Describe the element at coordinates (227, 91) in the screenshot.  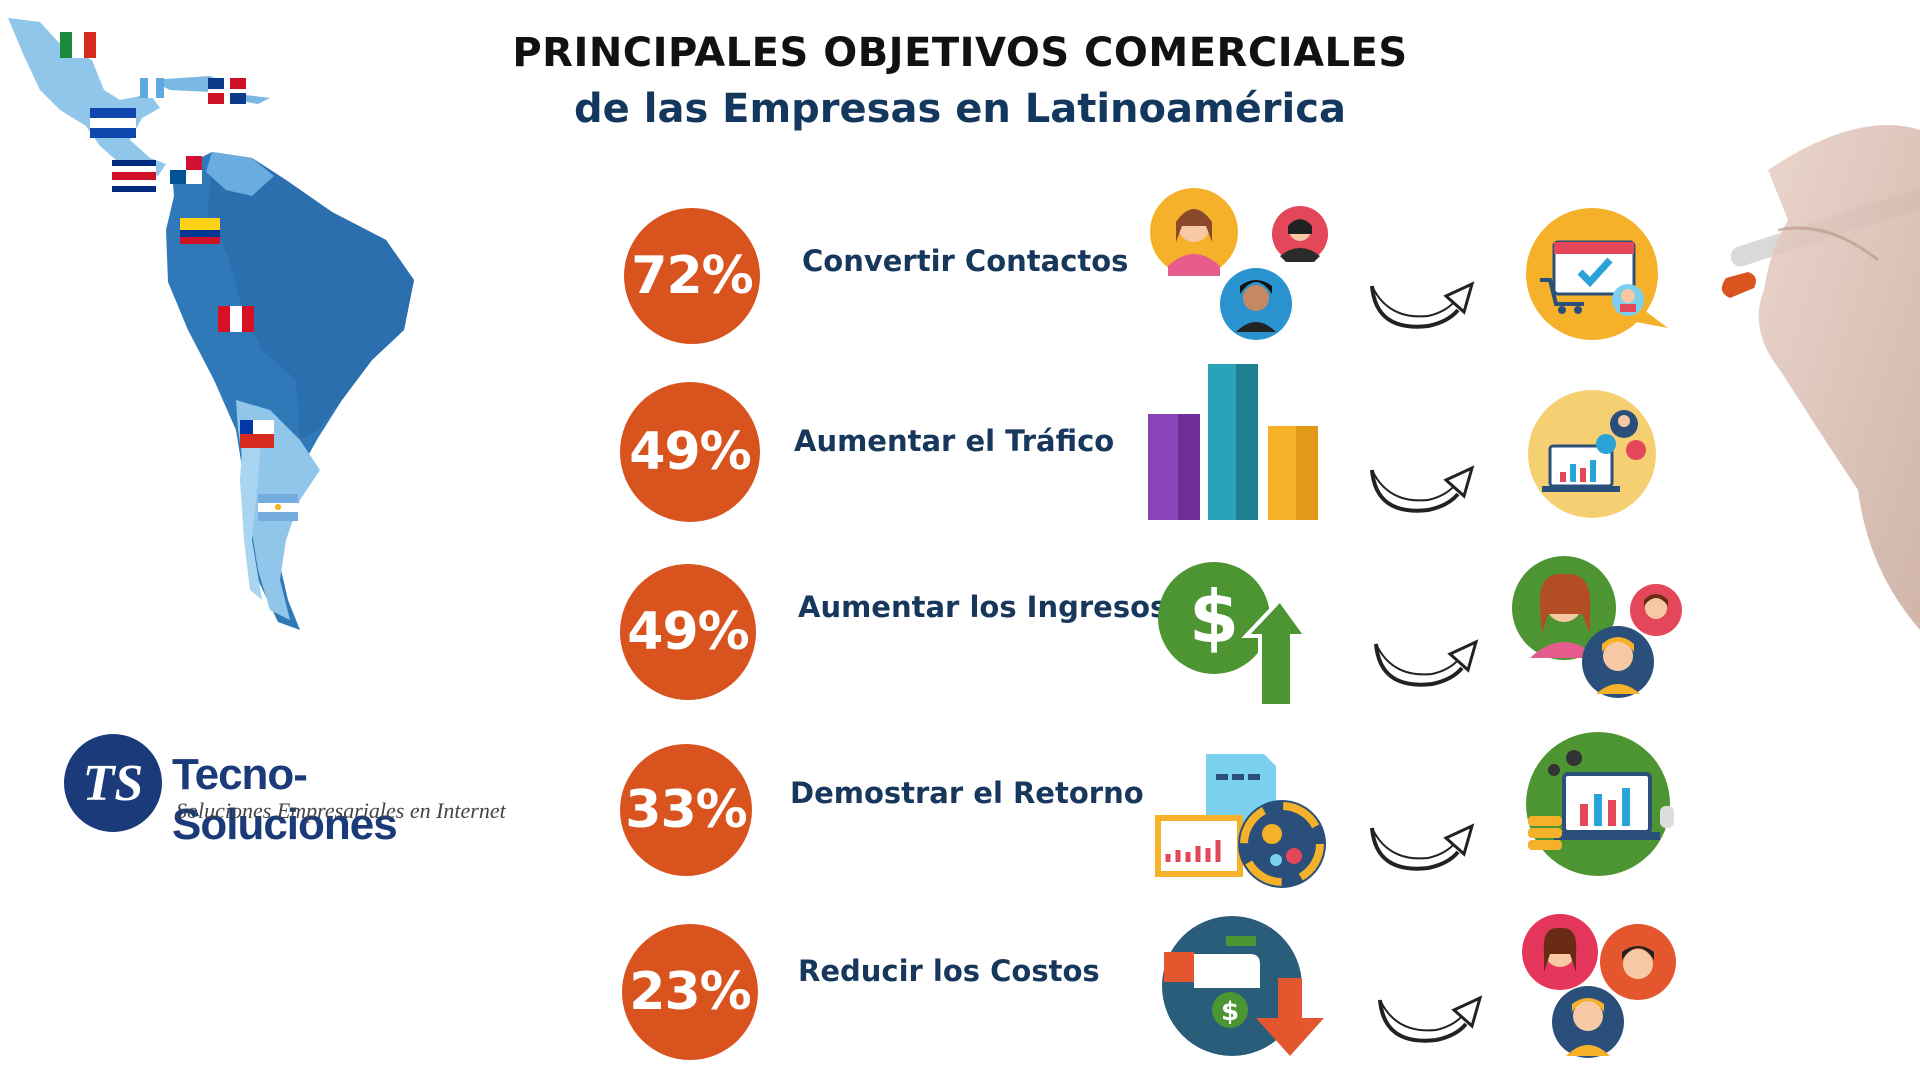
I see `flag-dominican-republic` at that location.